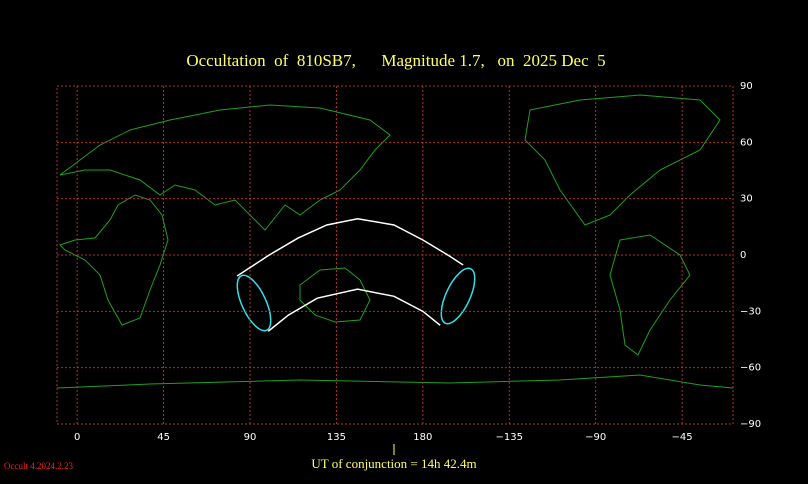 This screenshot has height=484, width=808. I want to click on south-america, so click(650, 295).